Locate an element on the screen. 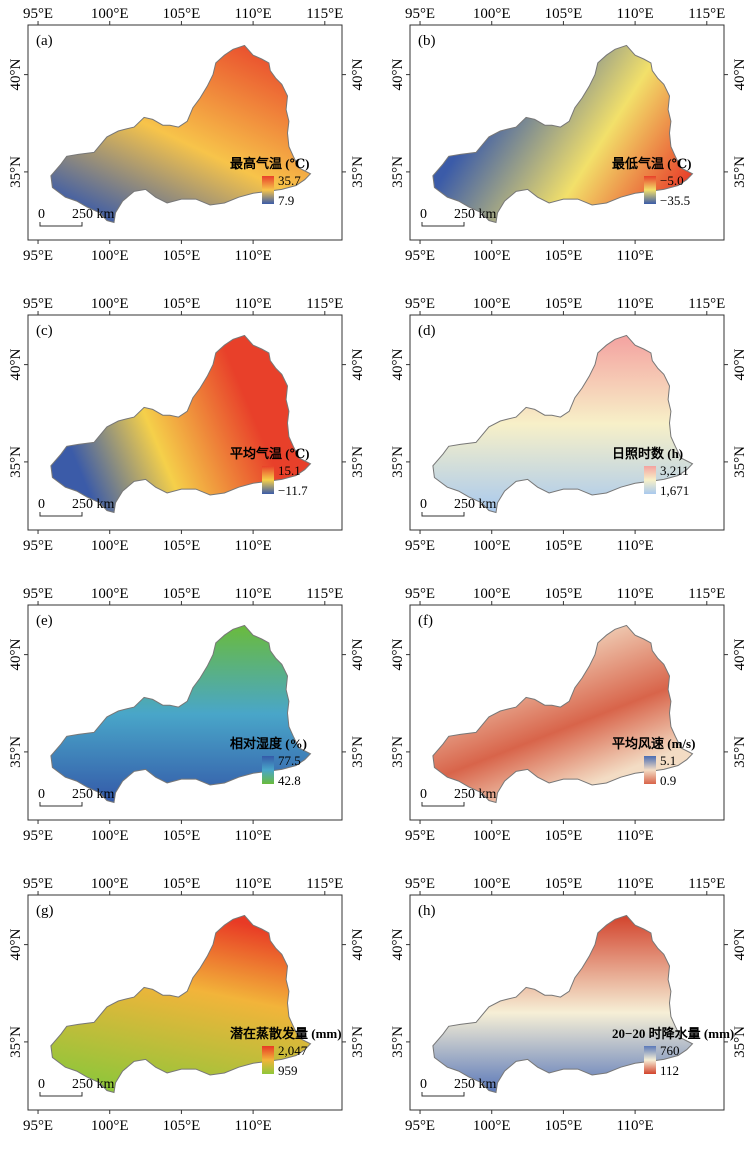  legend-max-value: 77.5 is located at coordinates (289, 760).